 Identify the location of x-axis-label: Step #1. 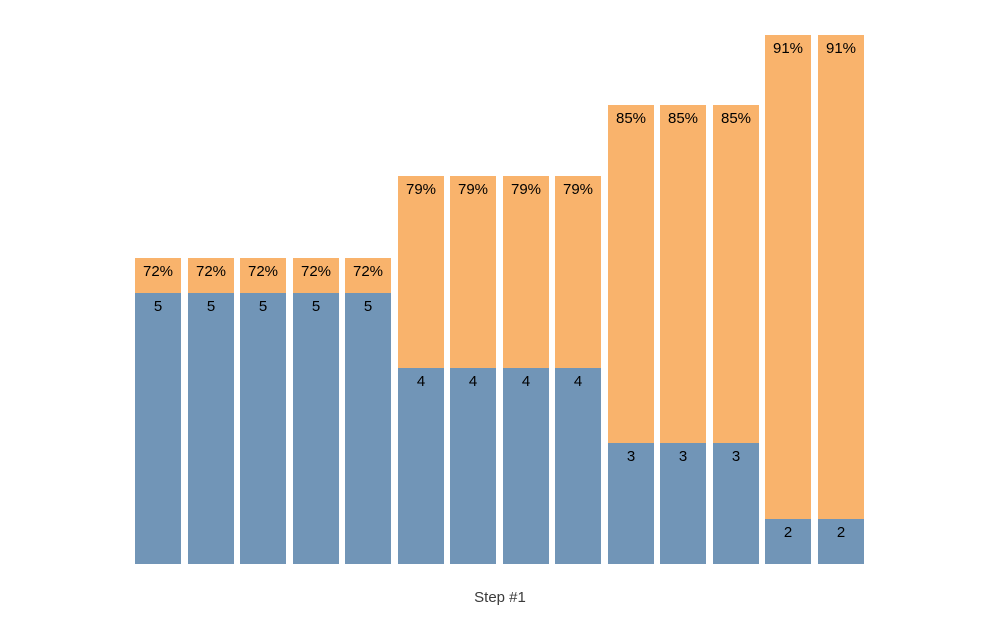
(500, 597).